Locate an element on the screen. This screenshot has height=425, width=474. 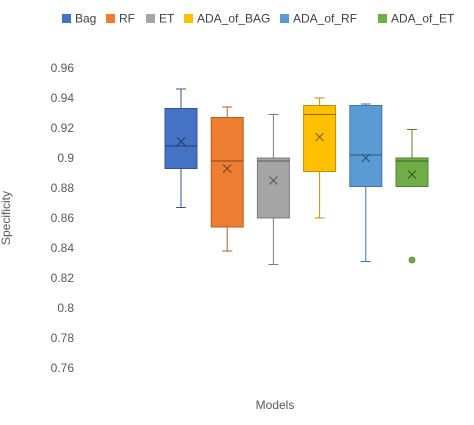
legend-label: ET is located at coordinates (167, 19).